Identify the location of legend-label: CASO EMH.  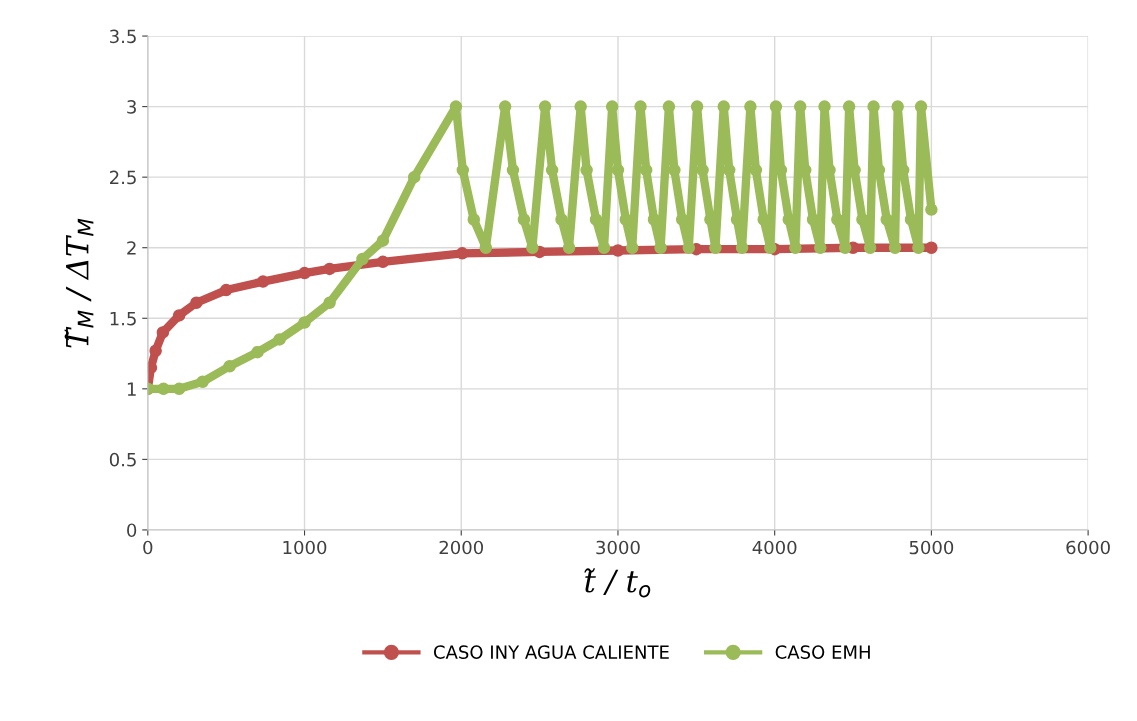
(822, 652).